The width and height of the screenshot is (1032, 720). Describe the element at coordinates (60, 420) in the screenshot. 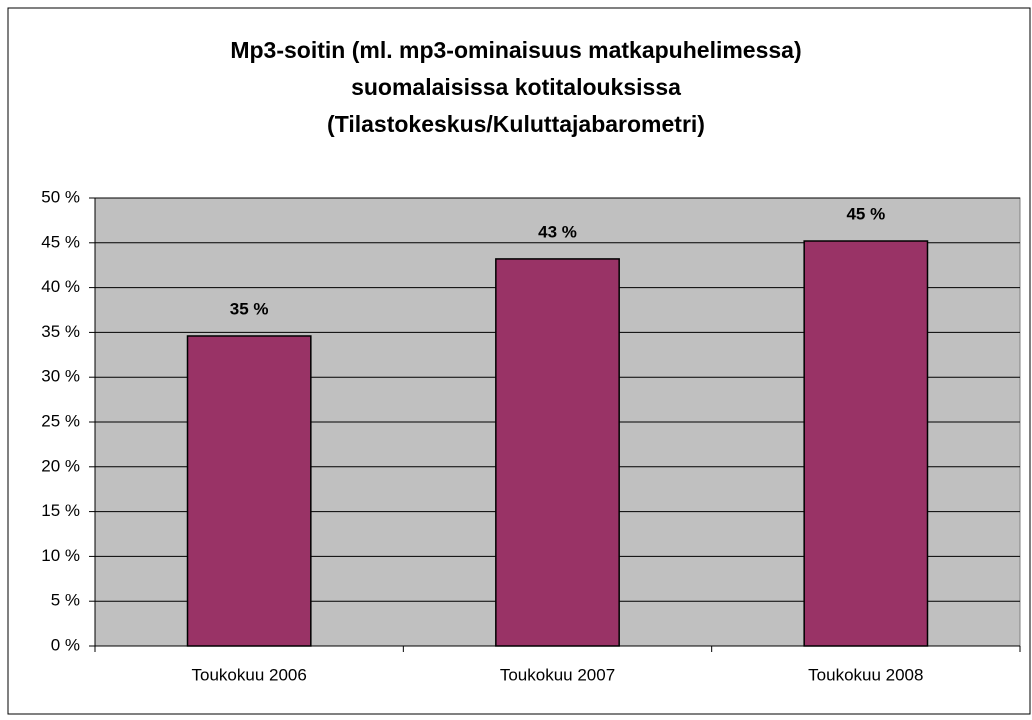

I see `y-tick-label: 25 %` at that location.